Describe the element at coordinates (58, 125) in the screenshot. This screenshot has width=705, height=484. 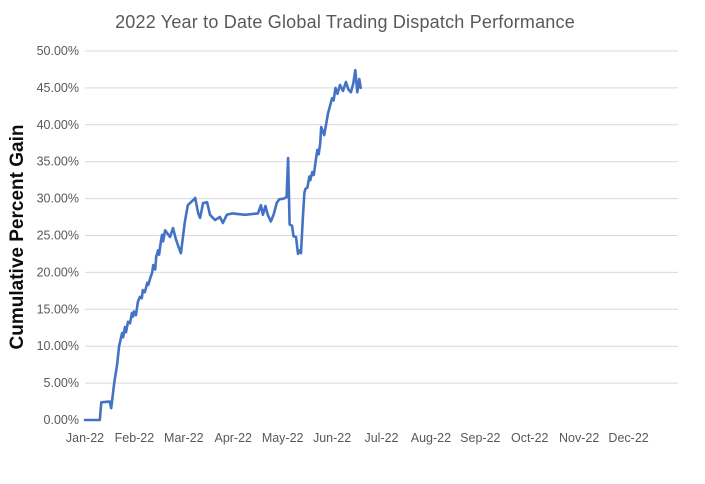
I see `y-tick-label: 40.00%` at that location.